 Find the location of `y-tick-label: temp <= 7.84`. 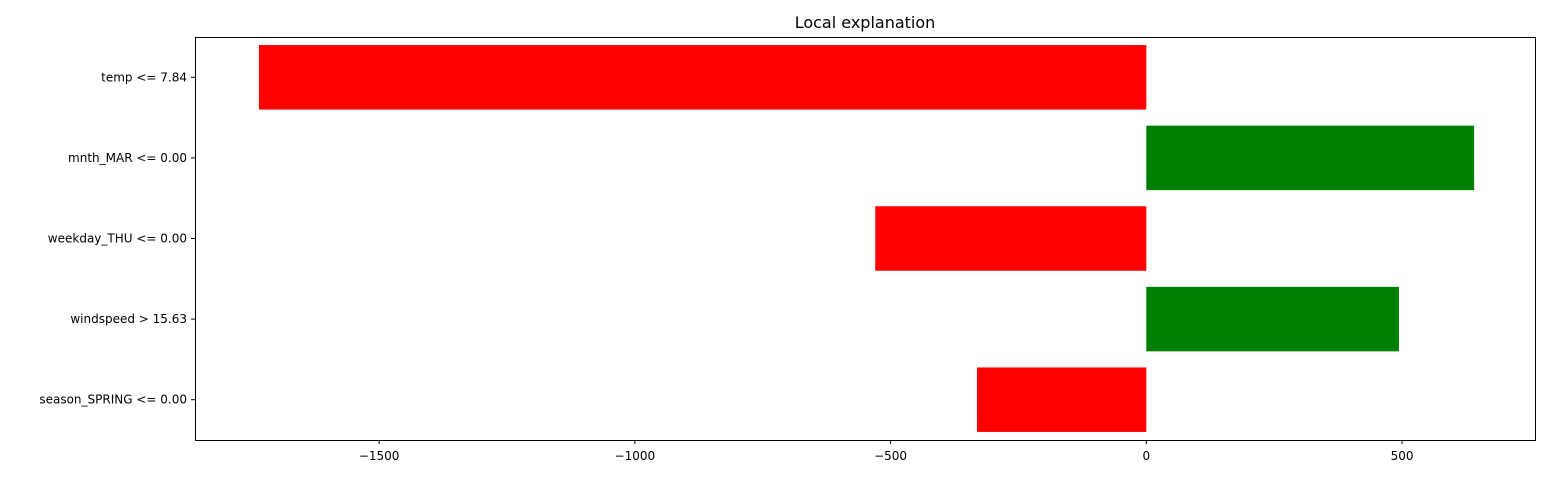

y-tick-label: temp <= 7.84 is located at coordinates (144, 77).